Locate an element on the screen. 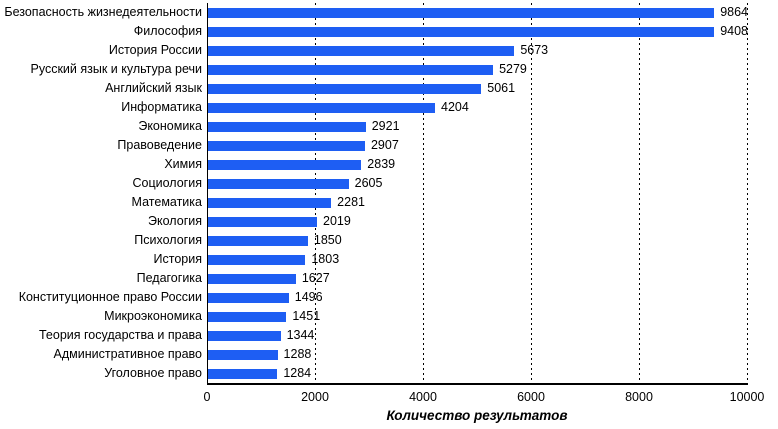 Image resolution: width=778 pixels, height=429 pixels. category-label: Математика is located at coordinates (166, 202).